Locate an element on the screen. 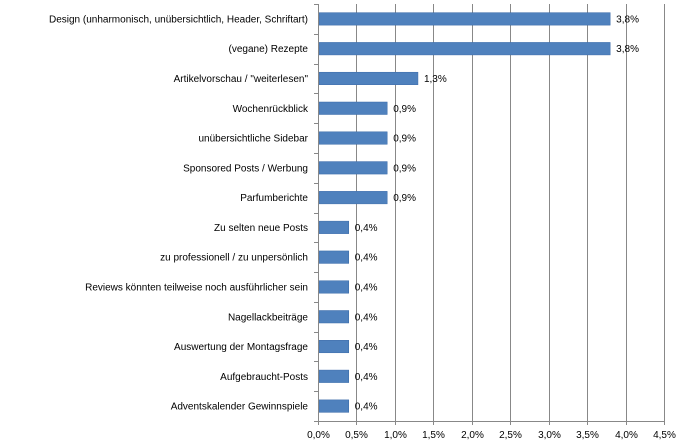  category-label-10: Nagellackbeiträge is located at coordinates (268, 317).